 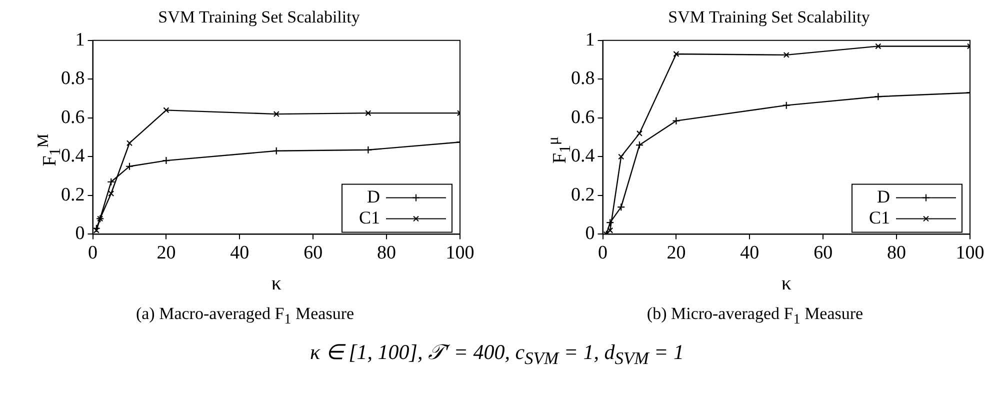 What do you see at coordinates (755, 316) in the screenshot?
I see `text: (b) Micro-averaged F$_{1}$ Measure` at bounding box center [755, 316].